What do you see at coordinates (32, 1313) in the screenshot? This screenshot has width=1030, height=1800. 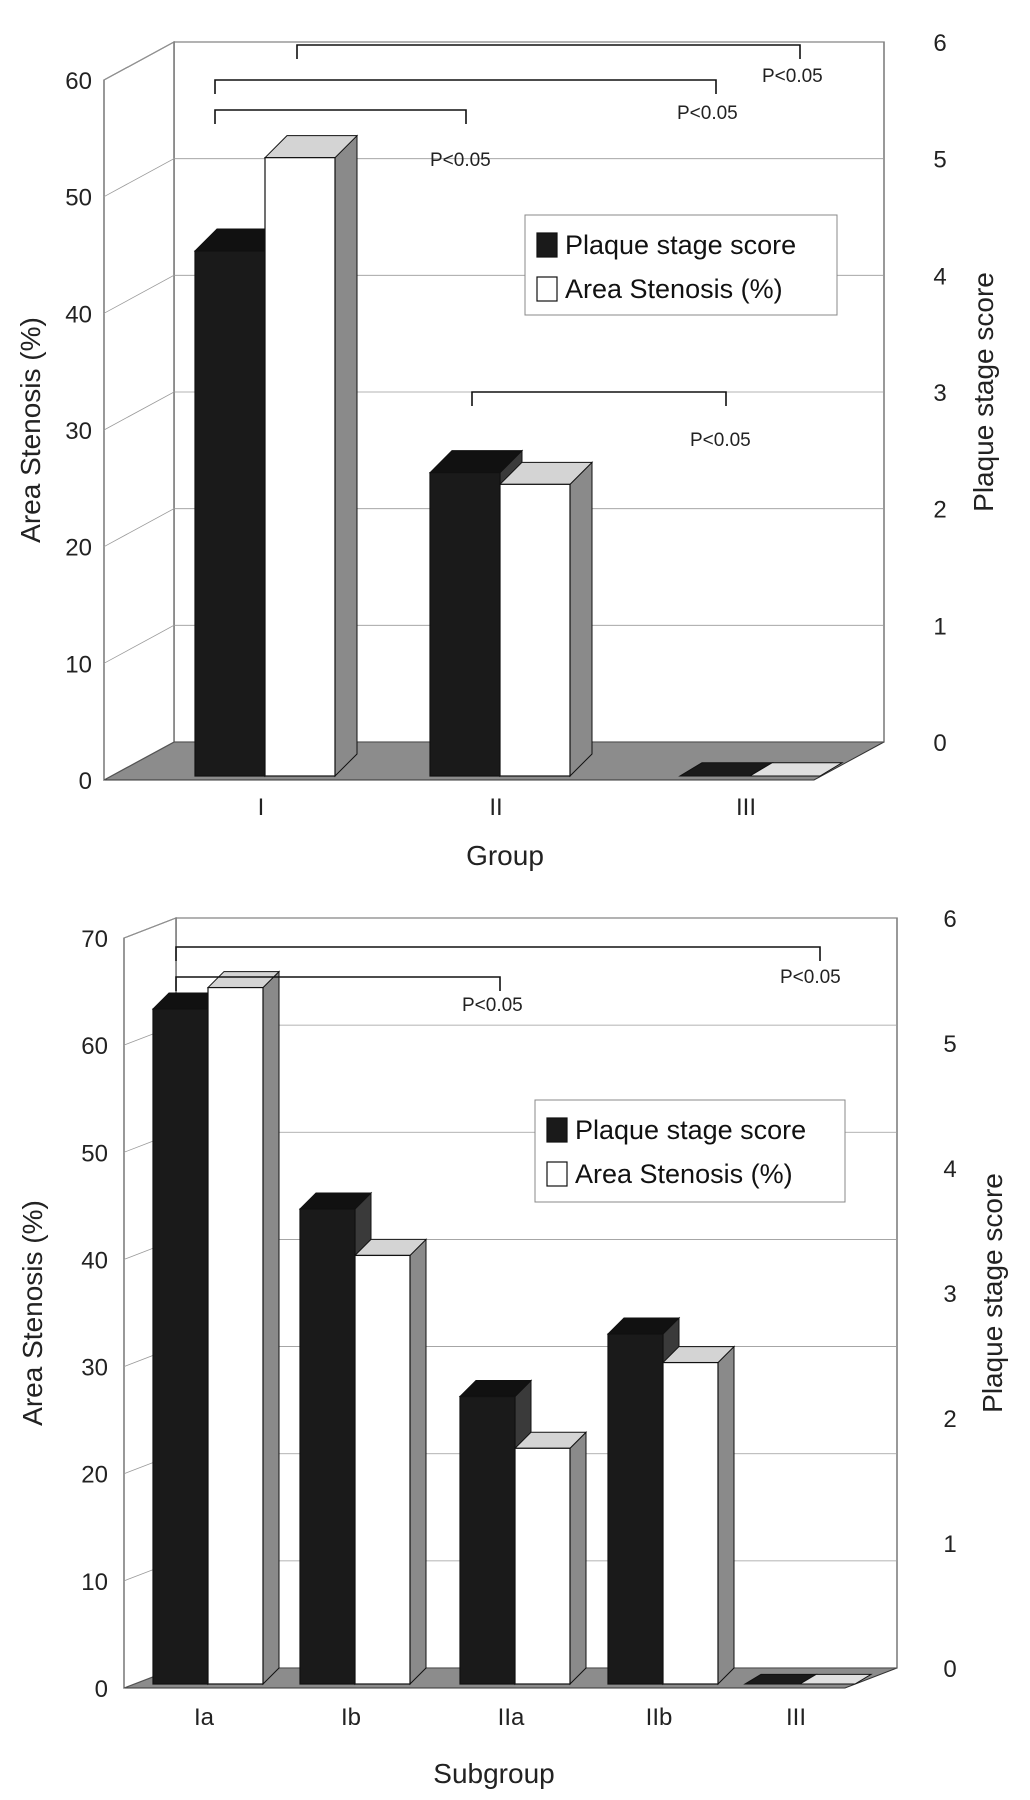 I see `chart-2-y-axis-title: Area Stenosis (%)` at bounding box center [32, 1313].